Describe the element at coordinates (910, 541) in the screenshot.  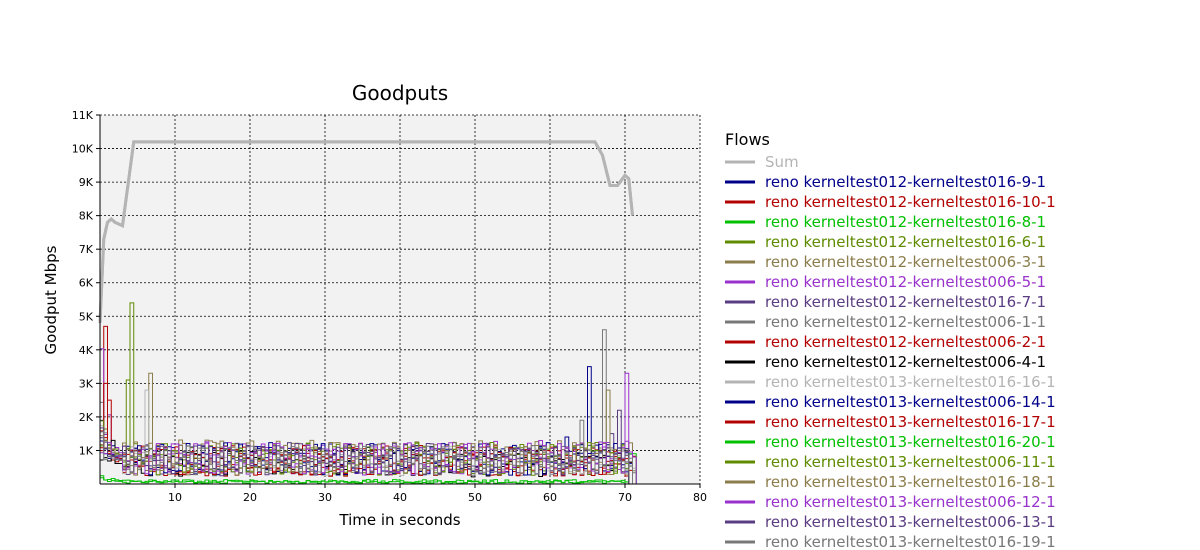
I see `legend-entry: reno kerneltest013-kerneltest016-19-1` at that location.